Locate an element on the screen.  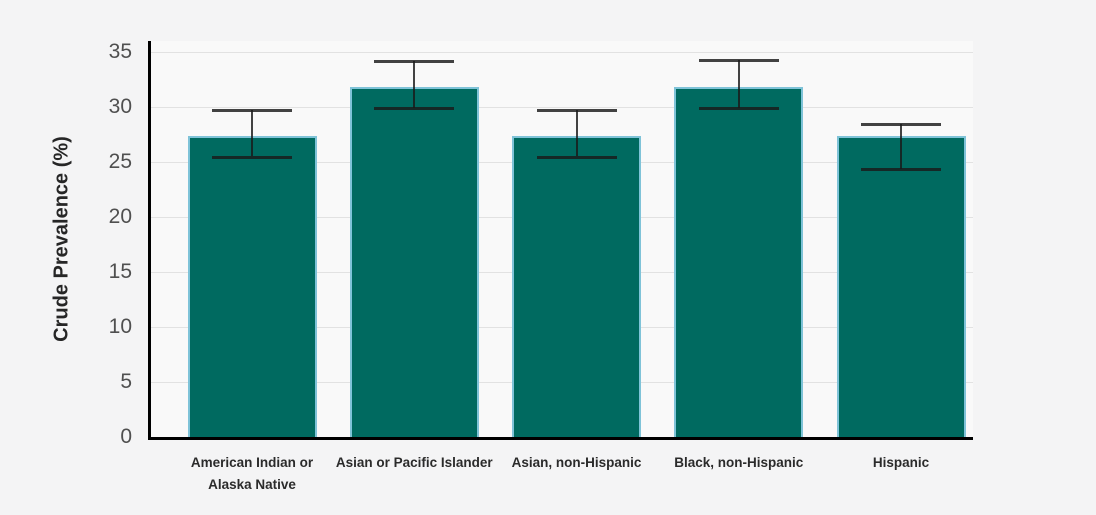
y-tick-label: 0 is located at coordinates (126, 436).